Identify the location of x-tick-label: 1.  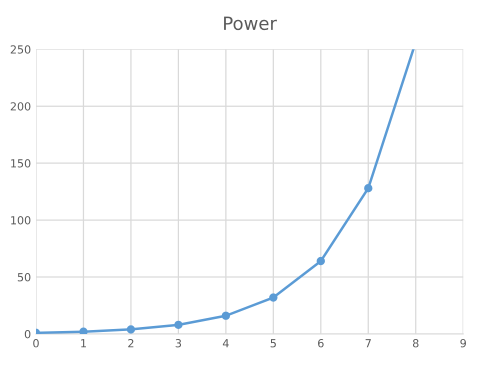
(83, 343).